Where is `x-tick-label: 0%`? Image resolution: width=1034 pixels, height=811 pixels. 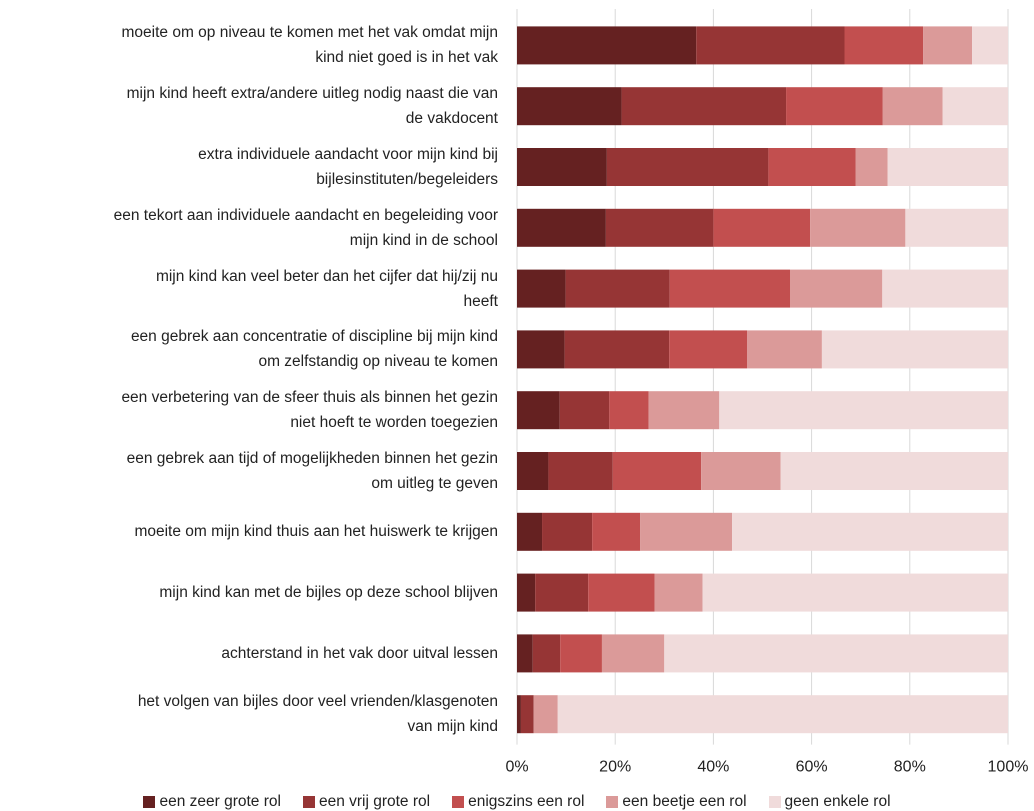 x-tick-label: 0% is located at coordinates (516, 767).